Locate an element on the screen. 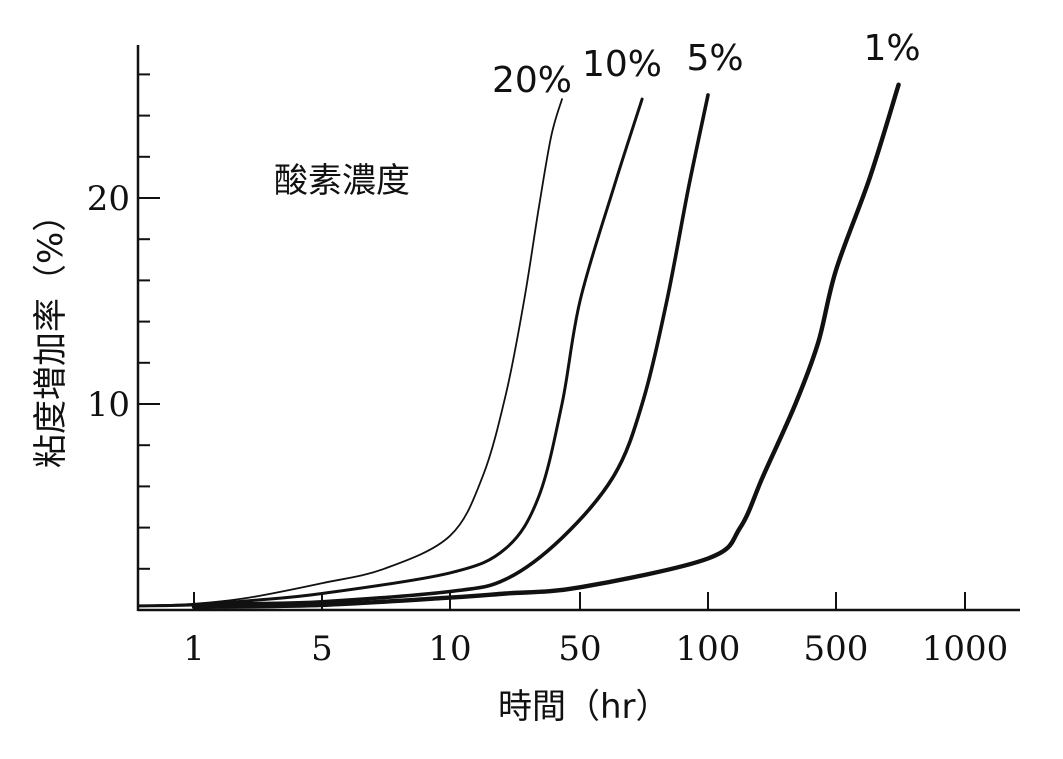 Image resolution: width=1063 pixels, height=759 pixels. x-tick-label: 5 is located at coordinates (322, 649).